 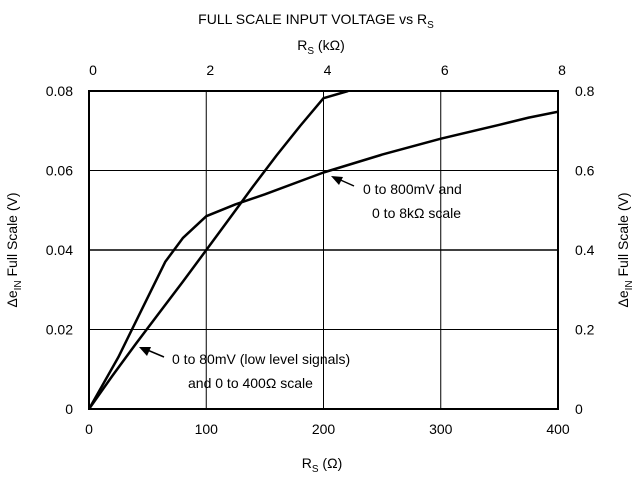 What do you see at coordinates (430, 25) in the screenshot?
I see `chart-title-subscript: S` at bounding box center [430, 25].